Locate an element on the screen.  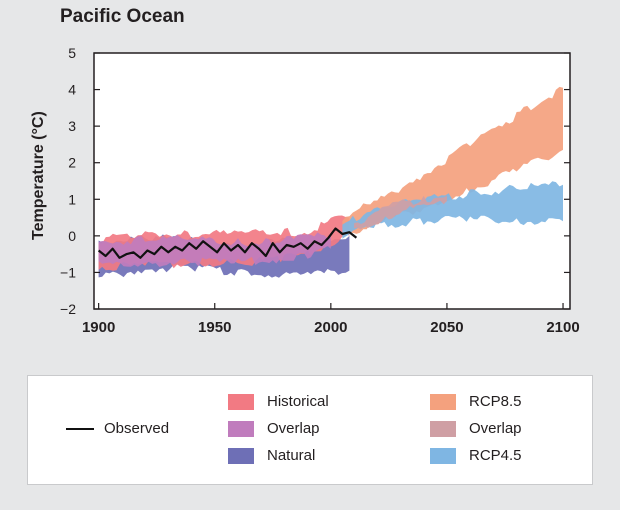
legend-item-overlap-rcp: Overlap is located at coordinates (476, 428).